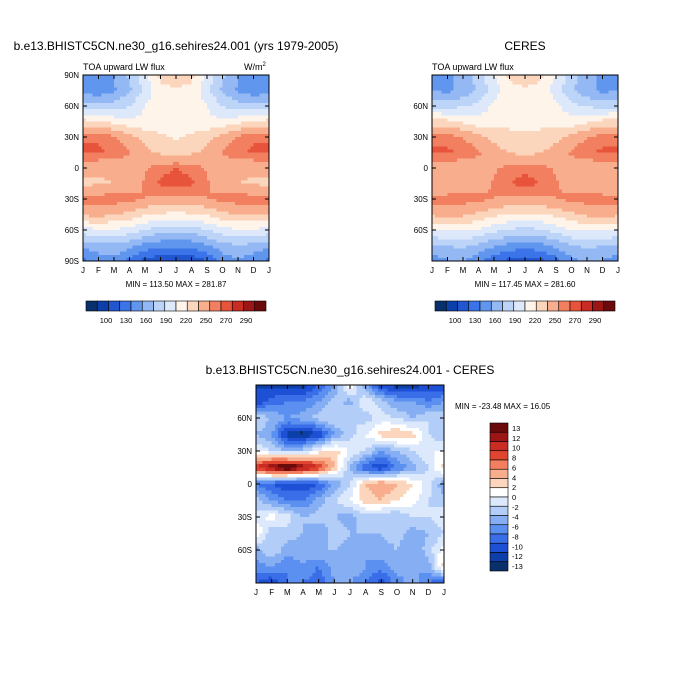  I want to click on colorbar-swatch, so click(204, 306).